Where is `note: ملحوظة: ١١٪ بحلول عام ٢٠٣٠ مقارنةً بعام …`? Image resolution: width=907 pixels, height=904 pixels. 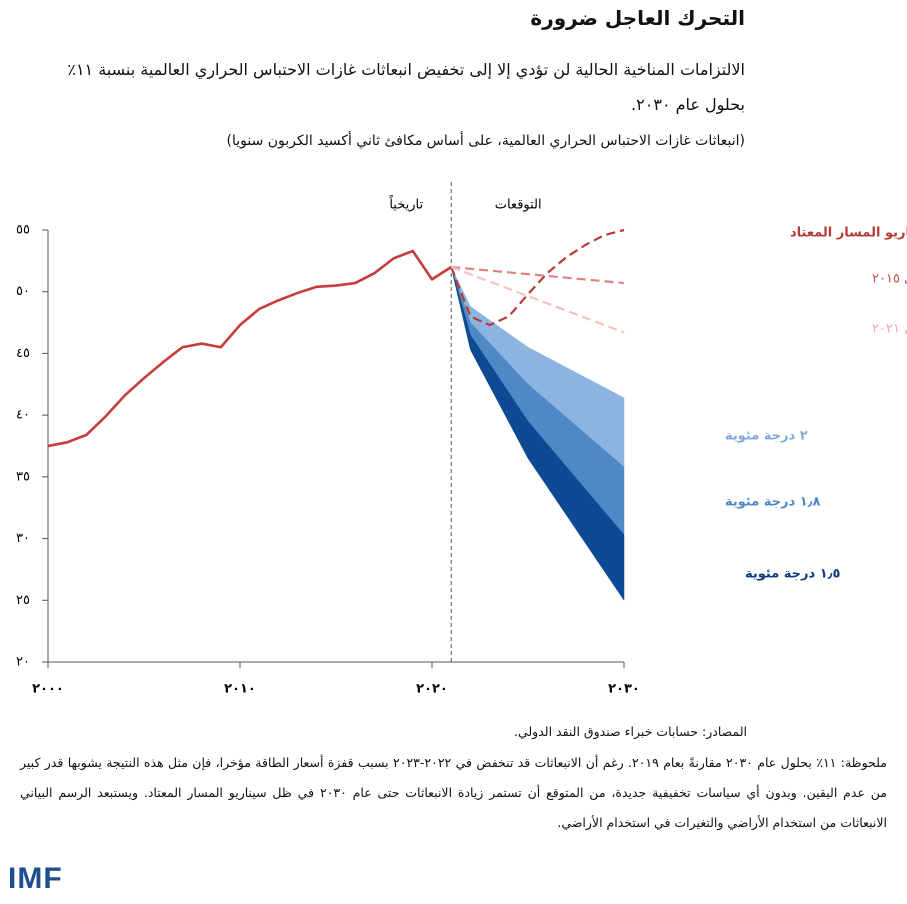 note: ملحوظة: ١١٪ بحلول عام ٢٠٣٠ مقارنةً بعام … is located at coordinates (453, 792).